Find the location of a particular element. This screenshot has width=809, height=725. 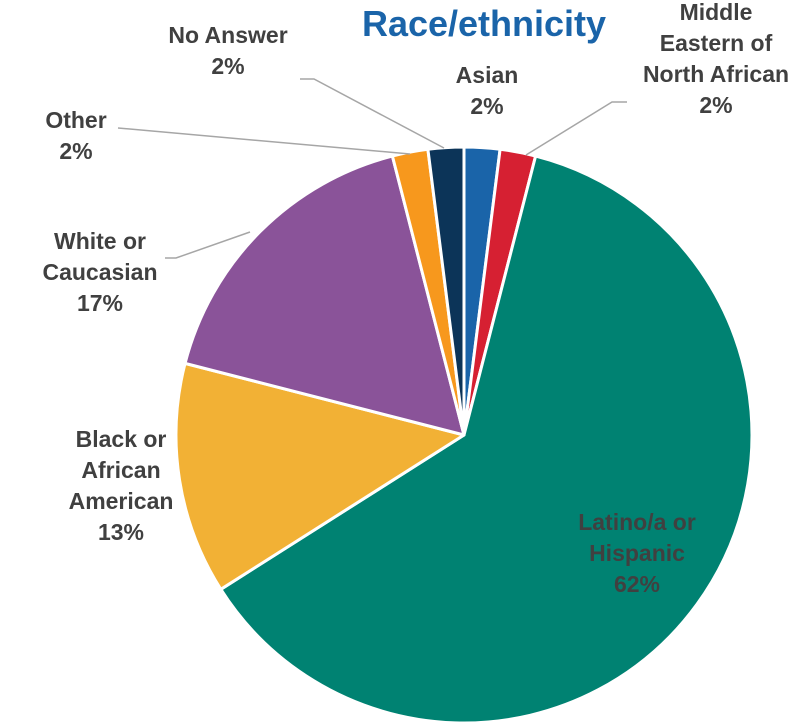

slice-label: No Answer 2% is located at coordinates (227, 50).